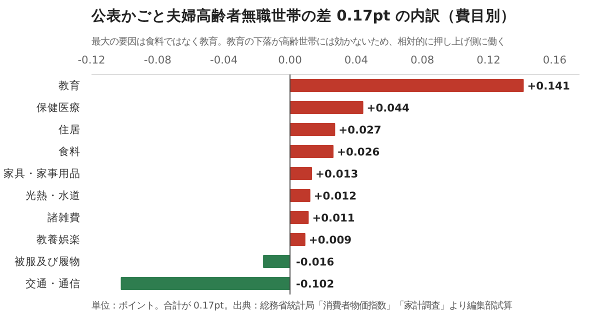 This screenshot has width=599, height=315. What do you see at coordinates (69, 85) in the screenshot?
I see `y-tick-label: 教育` at bounding box center [69, 85].